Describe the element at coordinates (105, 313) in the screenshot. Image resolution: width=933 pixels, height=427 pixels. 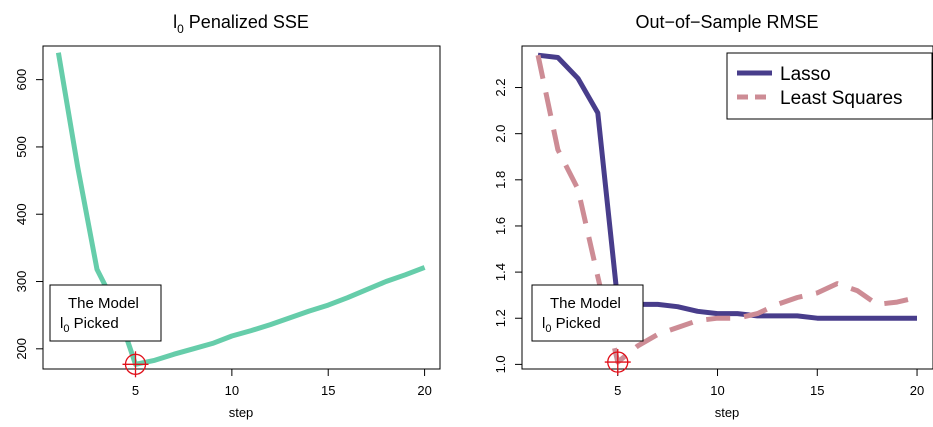
I see `left-annotation-box` at that location.